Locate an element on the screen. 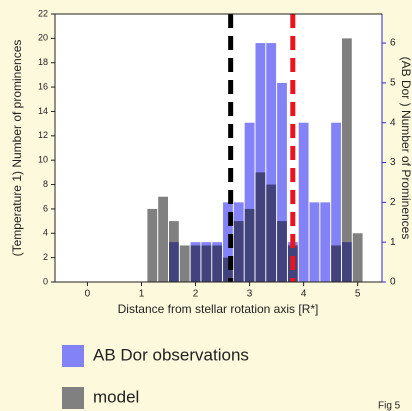 The image size is (412, 411). y-tick-label: 10 is located at coordinates (43, 160).